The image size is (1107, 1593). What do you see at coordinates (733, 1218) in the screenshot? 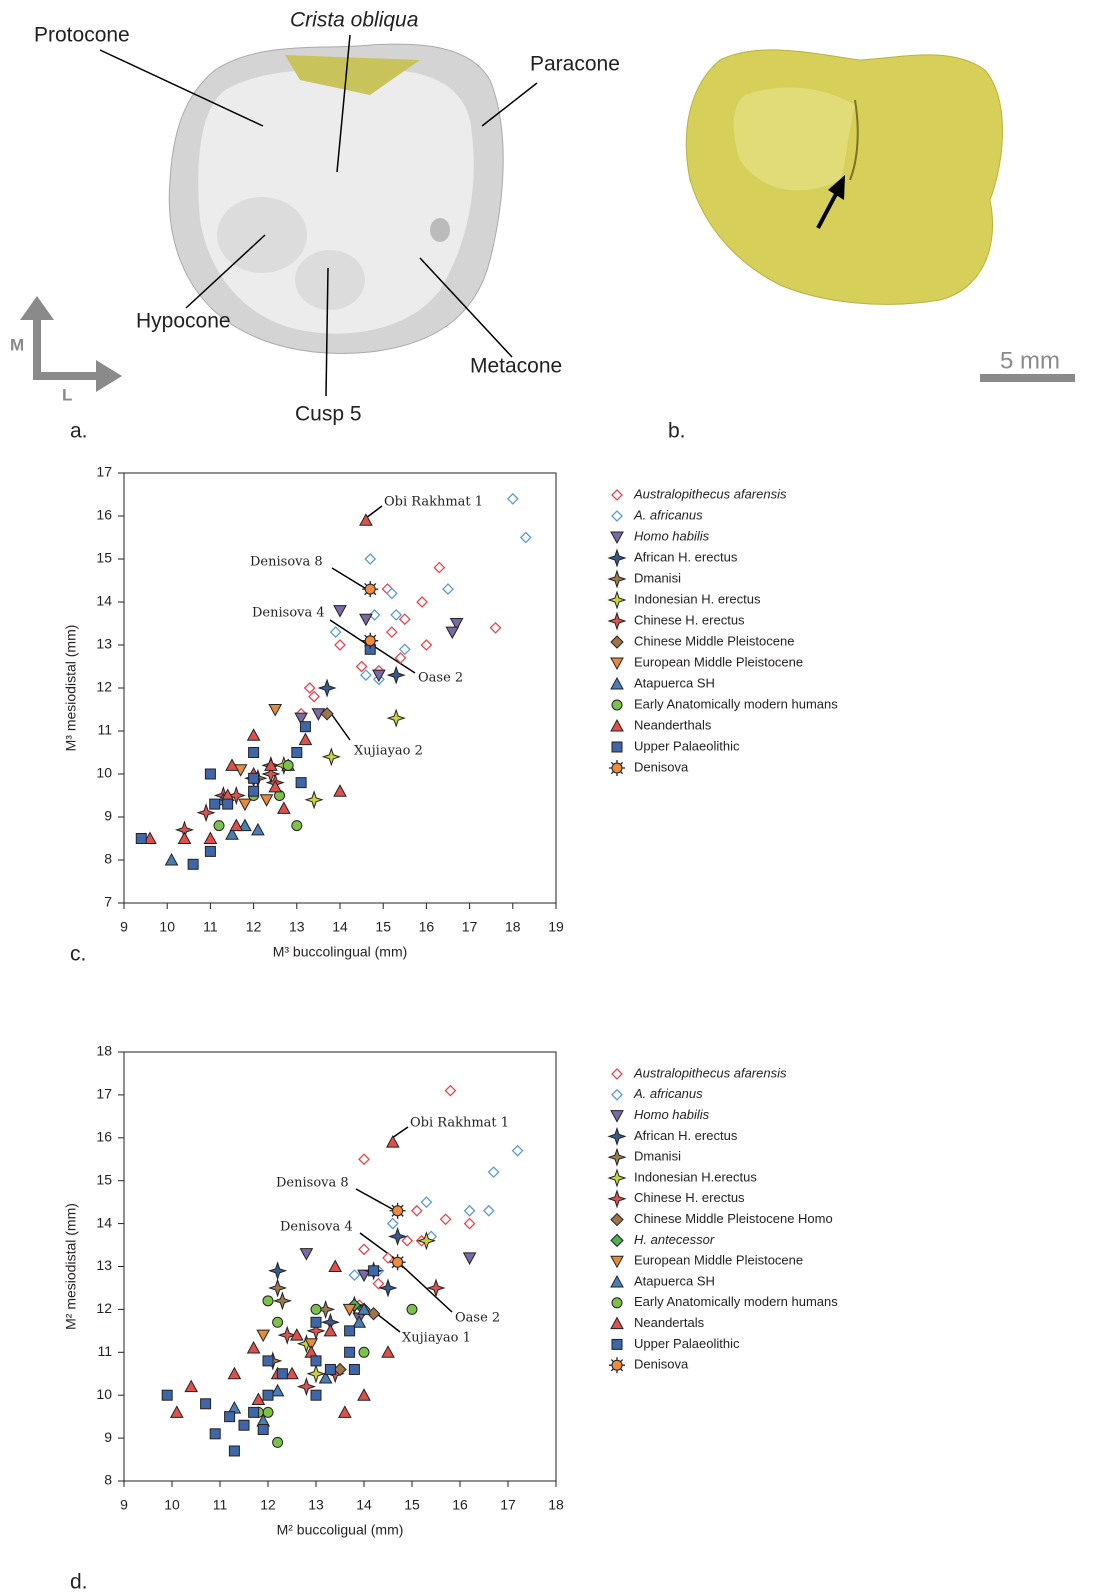
I see `legend-label: Chinese Middle Pleistocene Homo` at bounding box center [733, 1218].